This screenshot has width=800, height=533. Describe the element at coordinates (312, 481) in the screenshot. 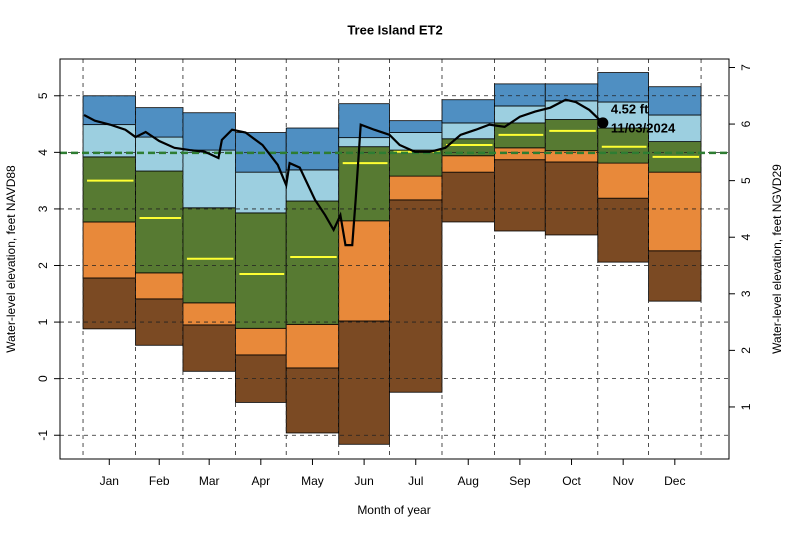

I see `x-tick-label: May` at that location.